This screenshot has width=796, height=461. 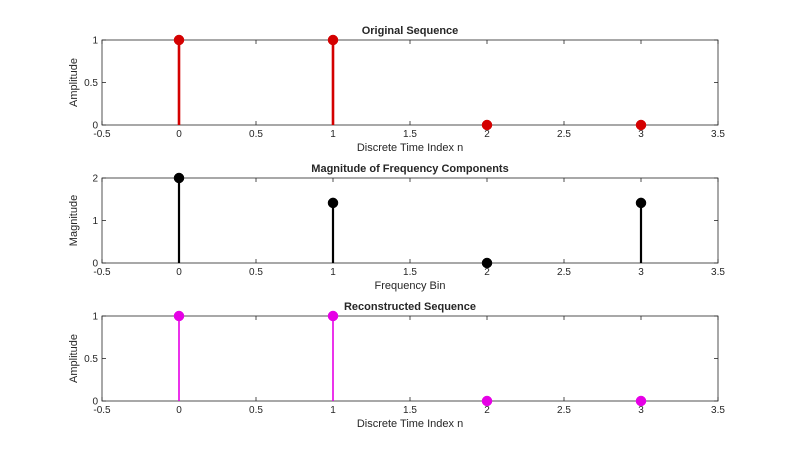 What do you see at coordinates (74, 220) in the screenshot?
I see `y-axis-label: Magnitude` at bounding box center [74, 220].